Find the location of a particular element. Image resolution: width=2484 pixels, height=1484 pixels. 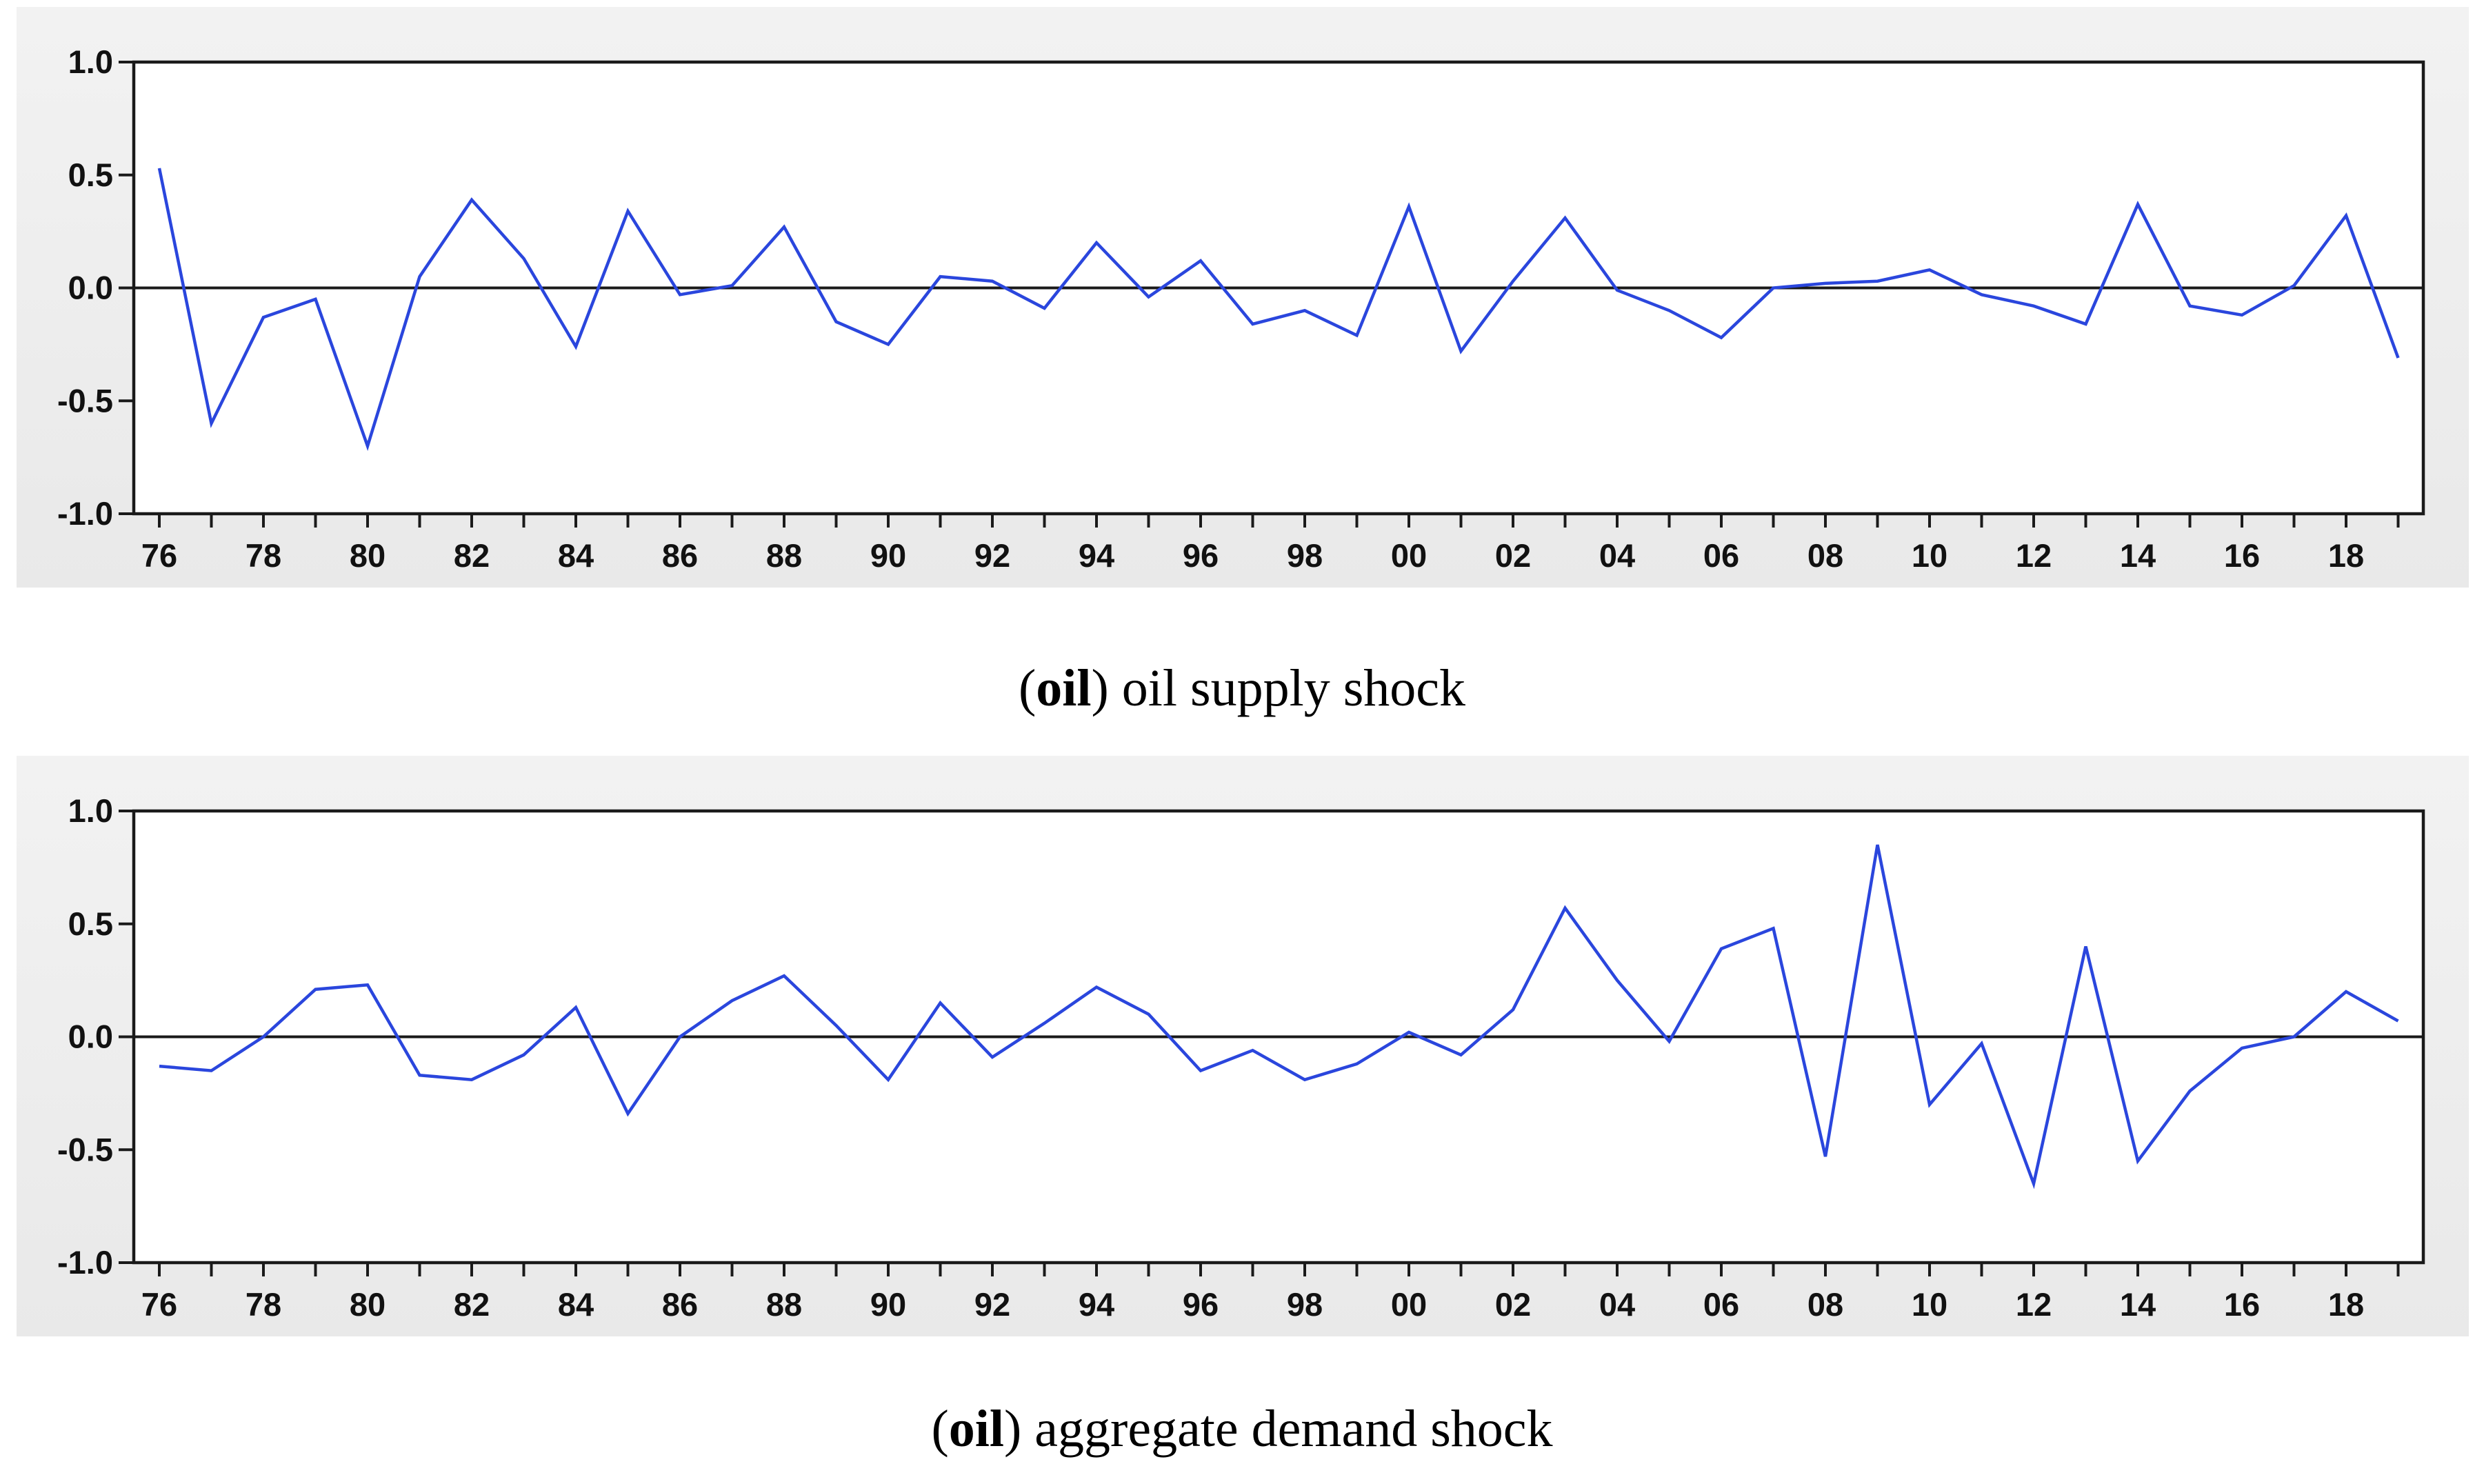

caption-text: ) aggregate demand shock is located at coordinates (1278, 1429).